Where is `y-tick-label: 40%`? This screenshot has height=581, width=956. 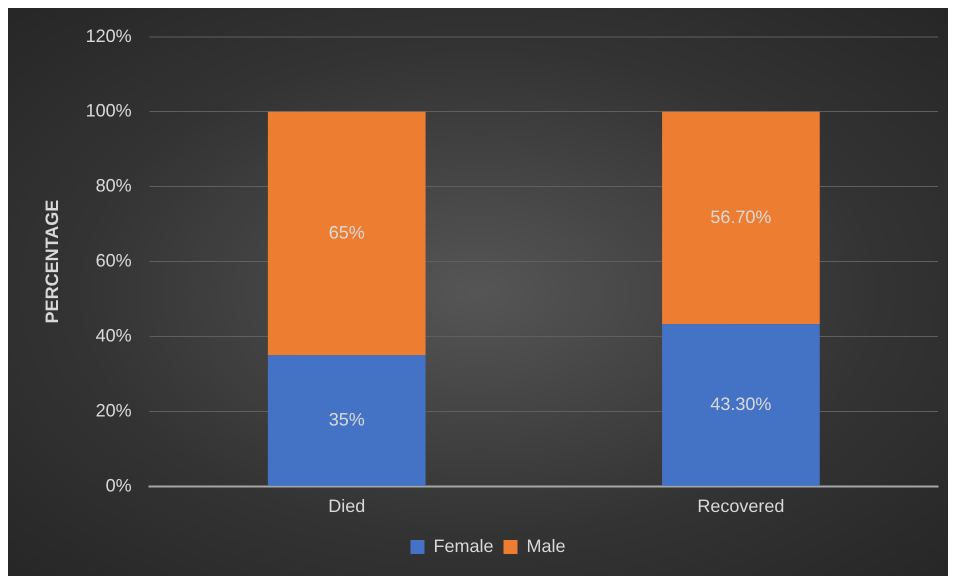 y-tick-label: 40% is located at coordinates (114, 336).